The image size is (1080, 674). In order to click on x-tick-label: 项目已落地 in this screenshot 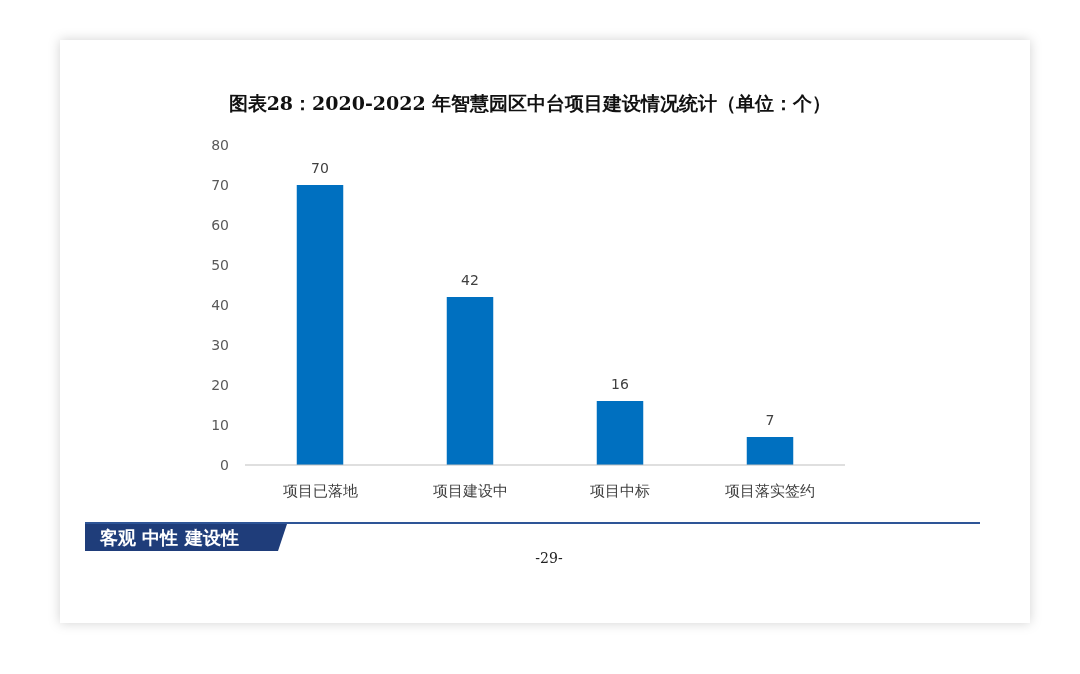, I will do `click(320, 491)`.